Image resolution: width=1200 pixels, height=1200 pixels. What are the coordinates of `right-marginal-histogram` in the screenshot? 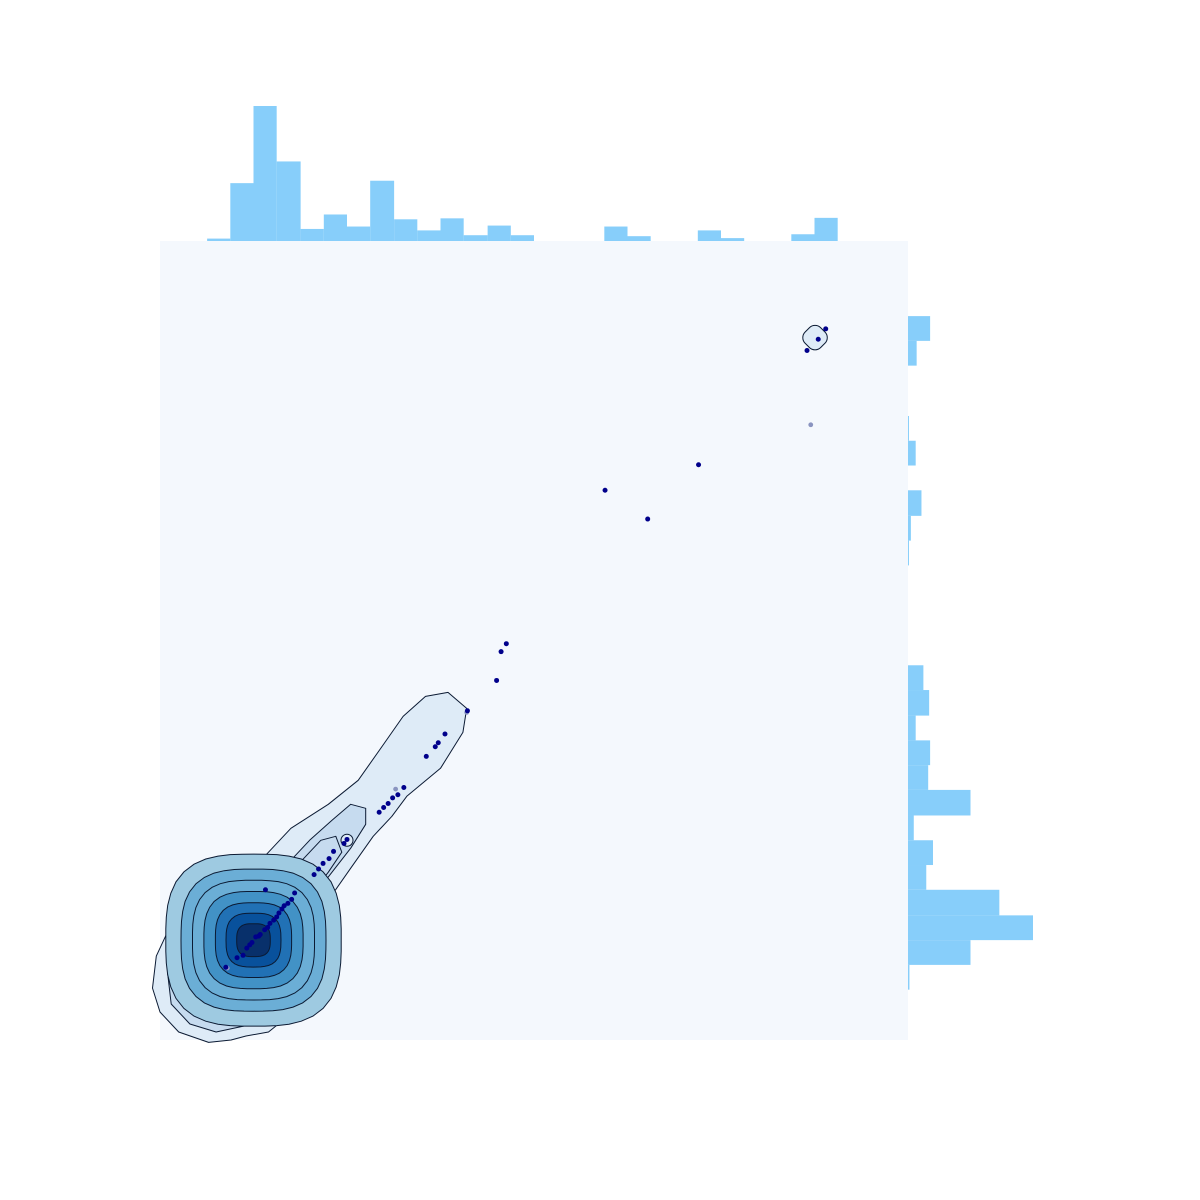 It's located at (970, 653).